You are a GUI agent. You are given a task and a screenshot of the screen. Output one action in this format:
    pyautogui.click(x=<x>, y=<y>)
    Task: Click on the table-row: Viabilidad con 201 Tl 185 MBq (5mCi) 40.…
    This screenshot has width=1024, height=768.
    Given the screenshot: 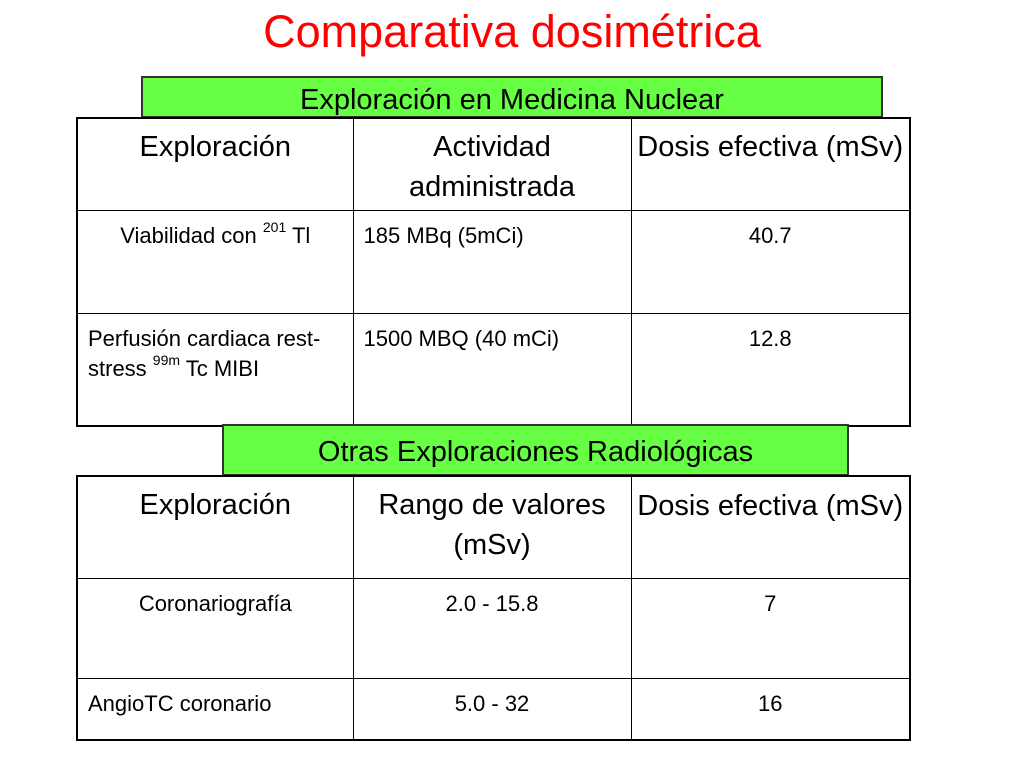 What is the action you would take?
    pyautogui.click(x=493, y=261)
    